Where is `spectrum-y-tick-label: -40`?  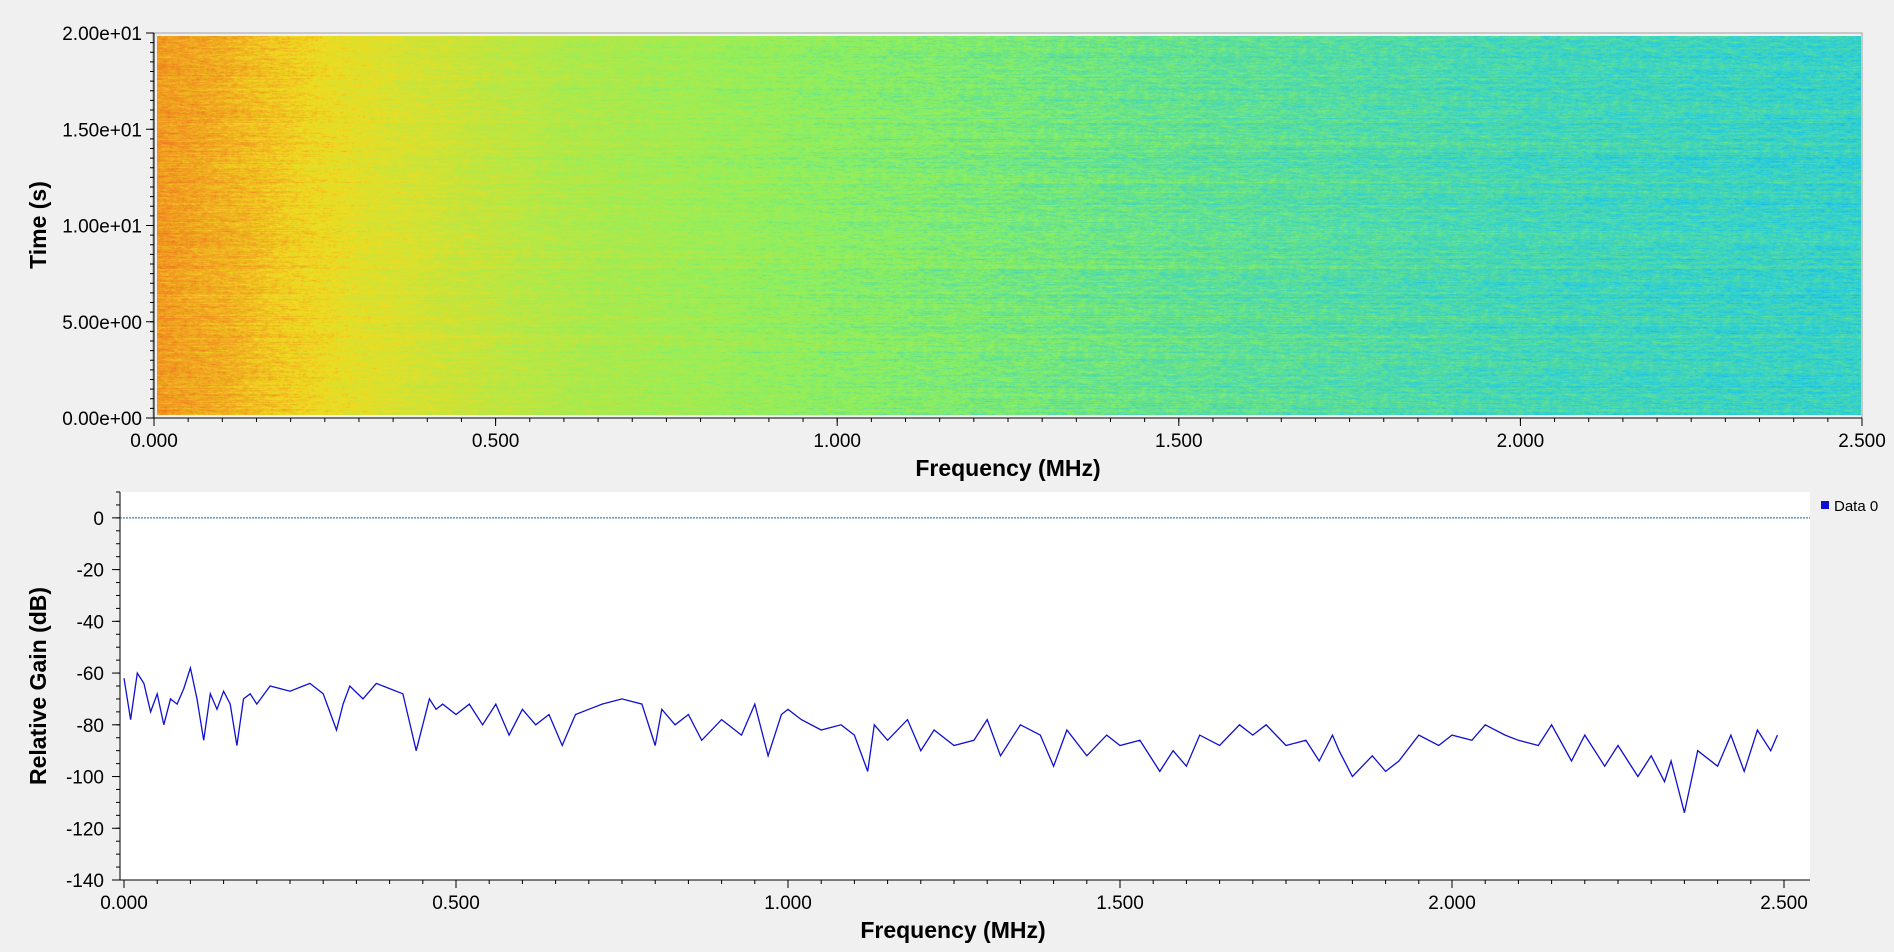
spectrum-y-tick-label: -40 is located at coordinates (90, 622).